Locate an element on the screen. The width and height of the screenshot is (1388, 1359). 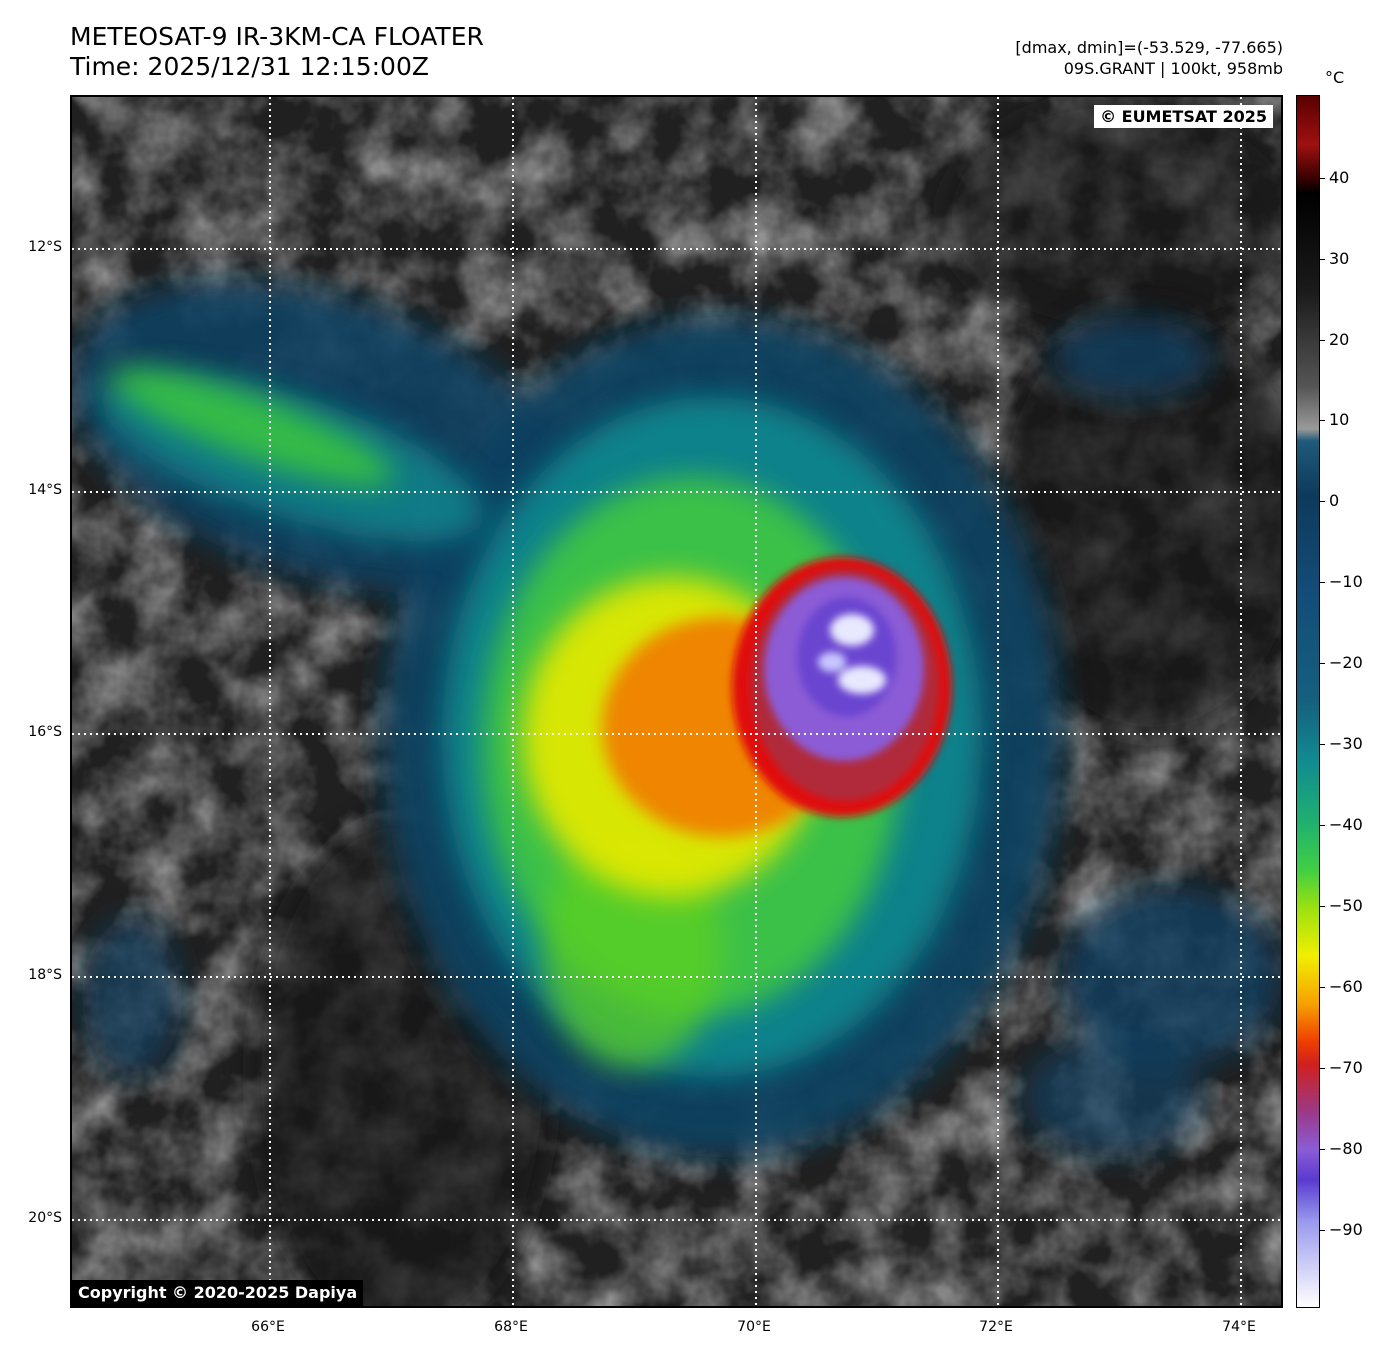
colorbar-tick-label: −10 is located at coordinates (1346, 581).